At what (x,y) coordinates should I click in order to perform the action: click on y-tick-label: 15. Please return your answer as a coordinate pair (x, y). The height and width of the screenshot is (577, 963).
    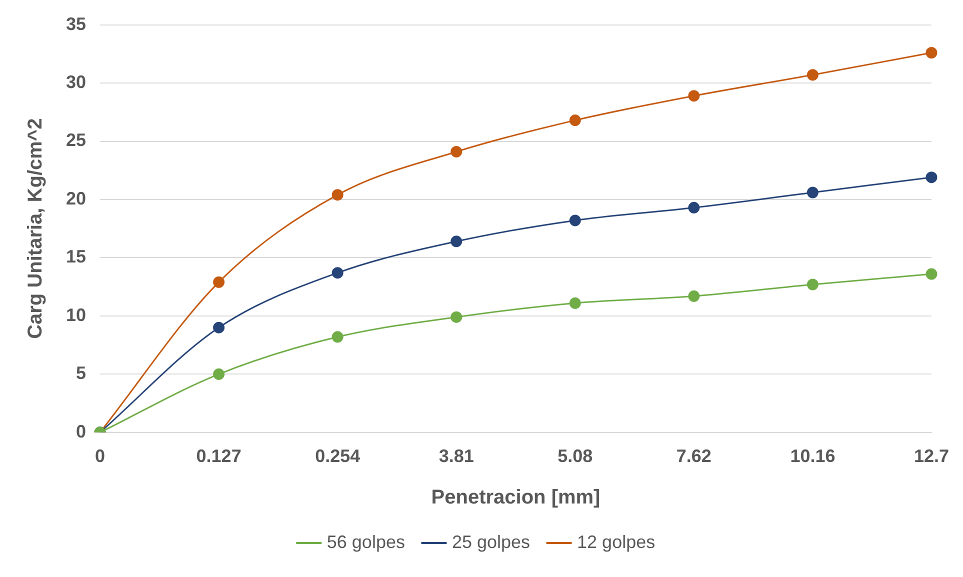
    Looking at the image, I should click on (76, 256).